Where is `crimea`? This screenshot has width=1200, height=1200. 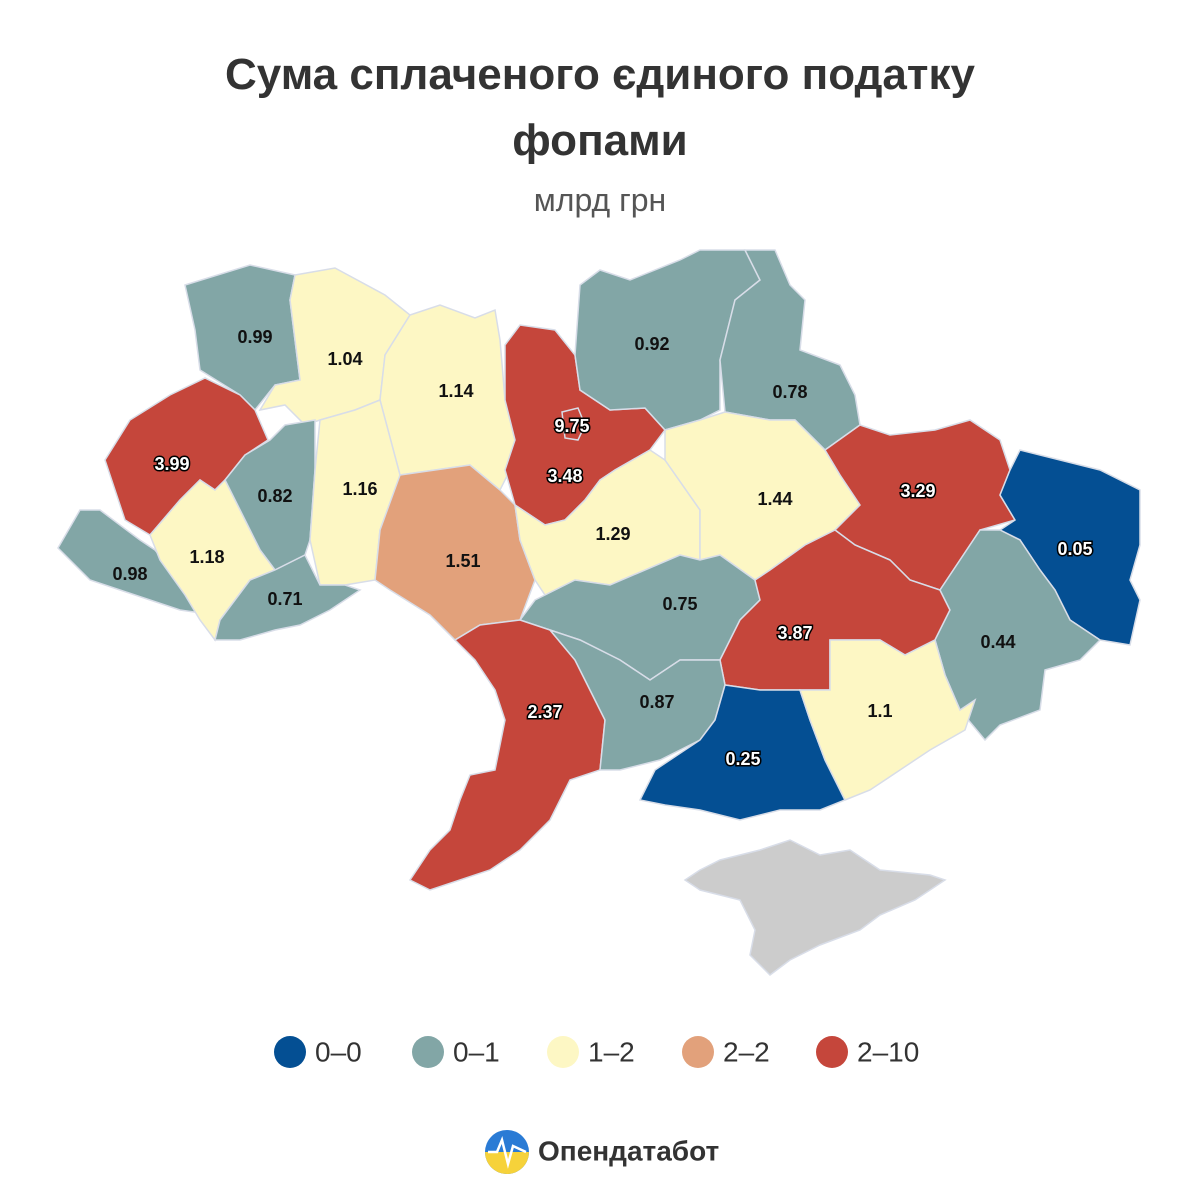
crimea is located at coordinates (815, 907).